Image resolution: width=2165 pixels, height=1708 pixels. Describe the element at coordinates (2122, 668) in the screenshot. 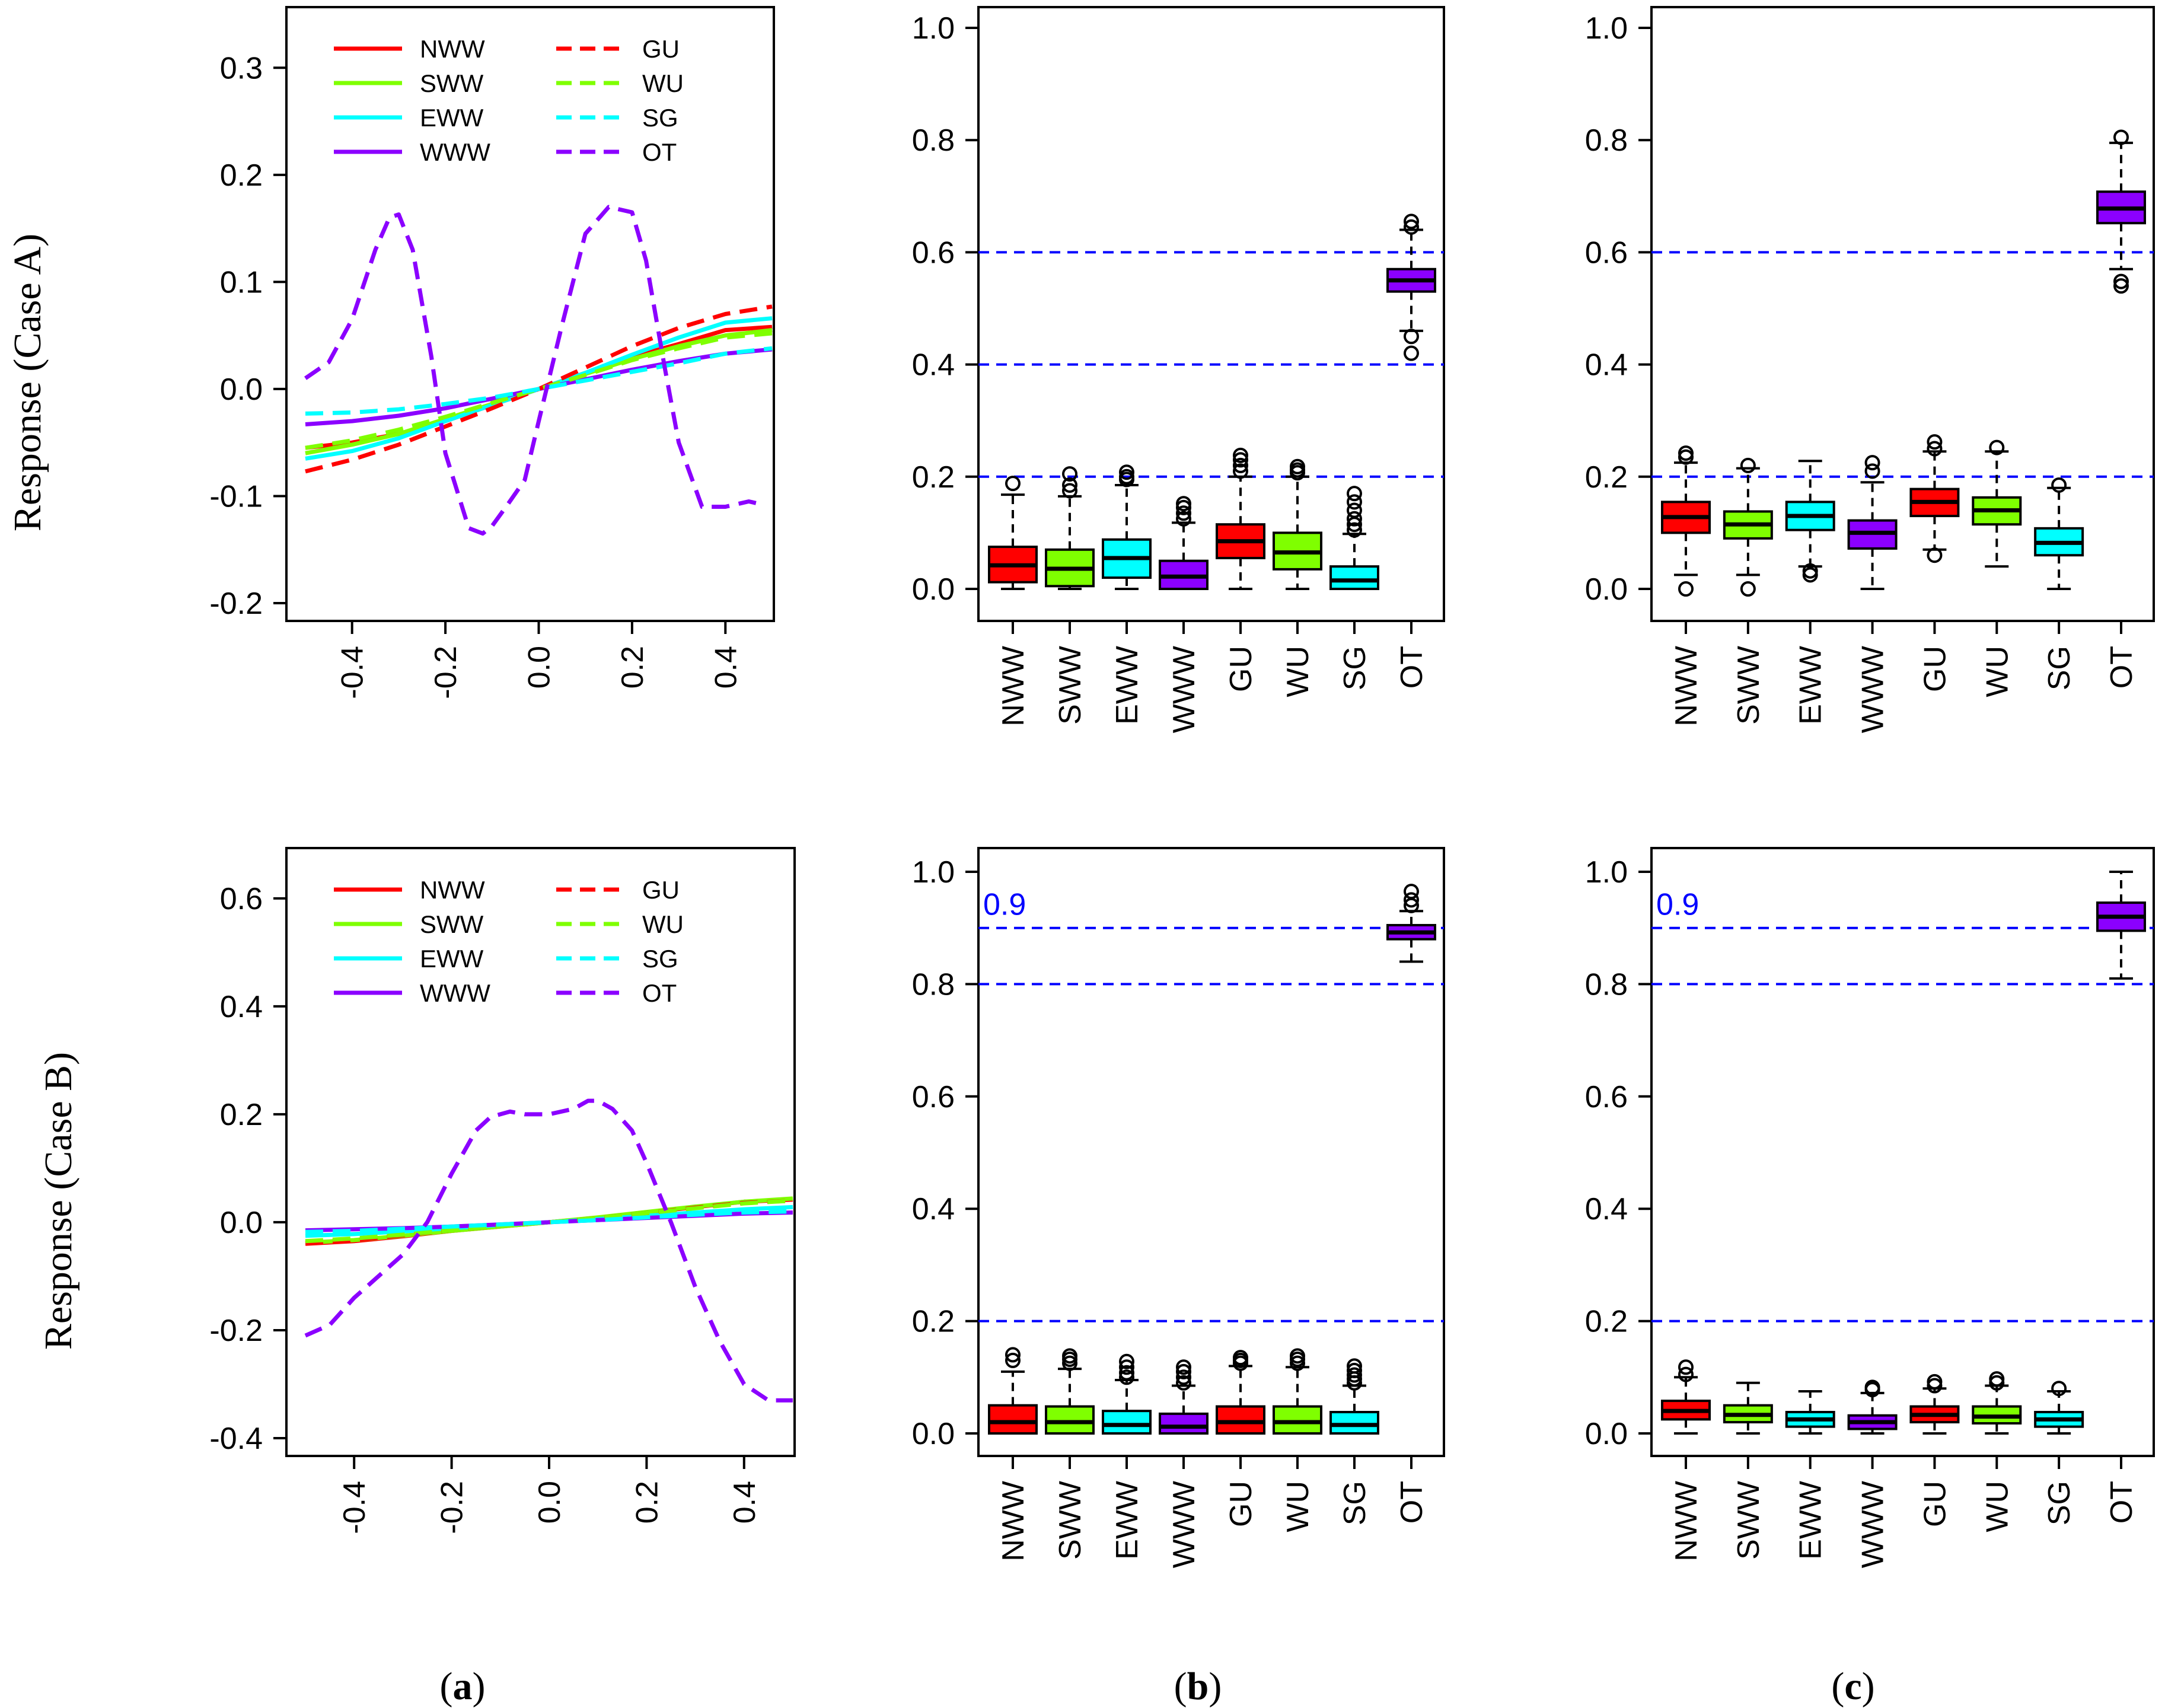

I see `x-tick-label: OT` at that location.